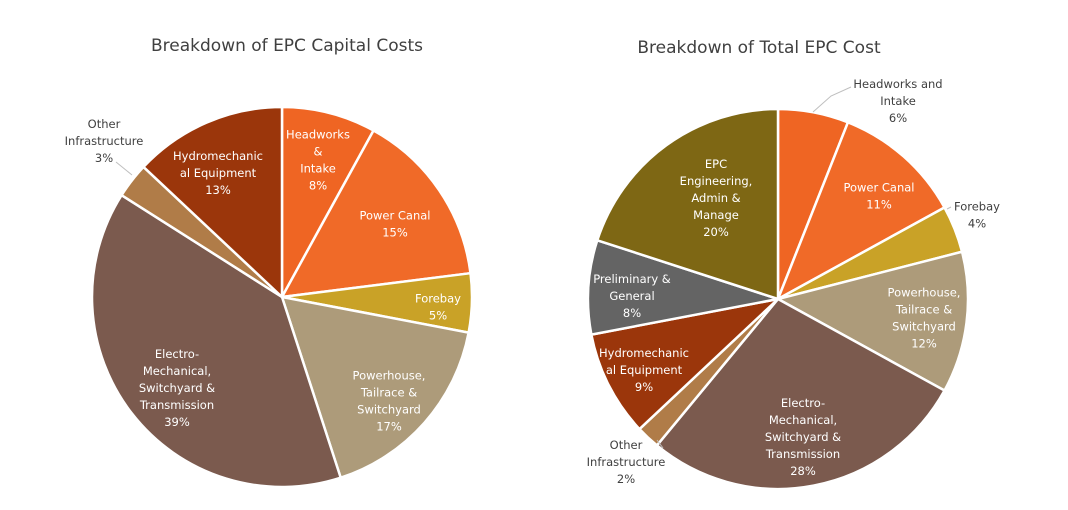  I want to click on slice-label-powerhouse-tailrace-switchyard: Powerhouse, Tailrace & Switchyard 17%, so click(389, 401).